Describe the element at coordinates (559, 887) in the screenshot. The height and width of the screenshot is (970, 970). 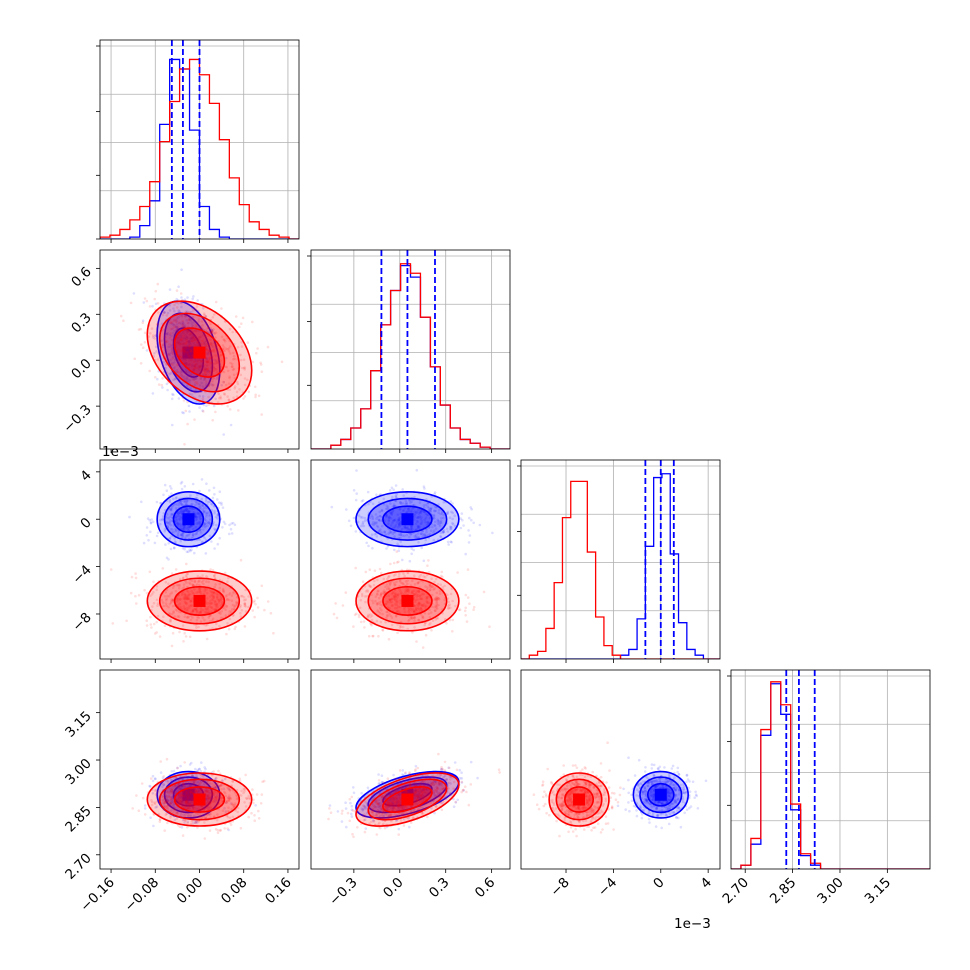
I see `x-tick-label: −8` at that location.